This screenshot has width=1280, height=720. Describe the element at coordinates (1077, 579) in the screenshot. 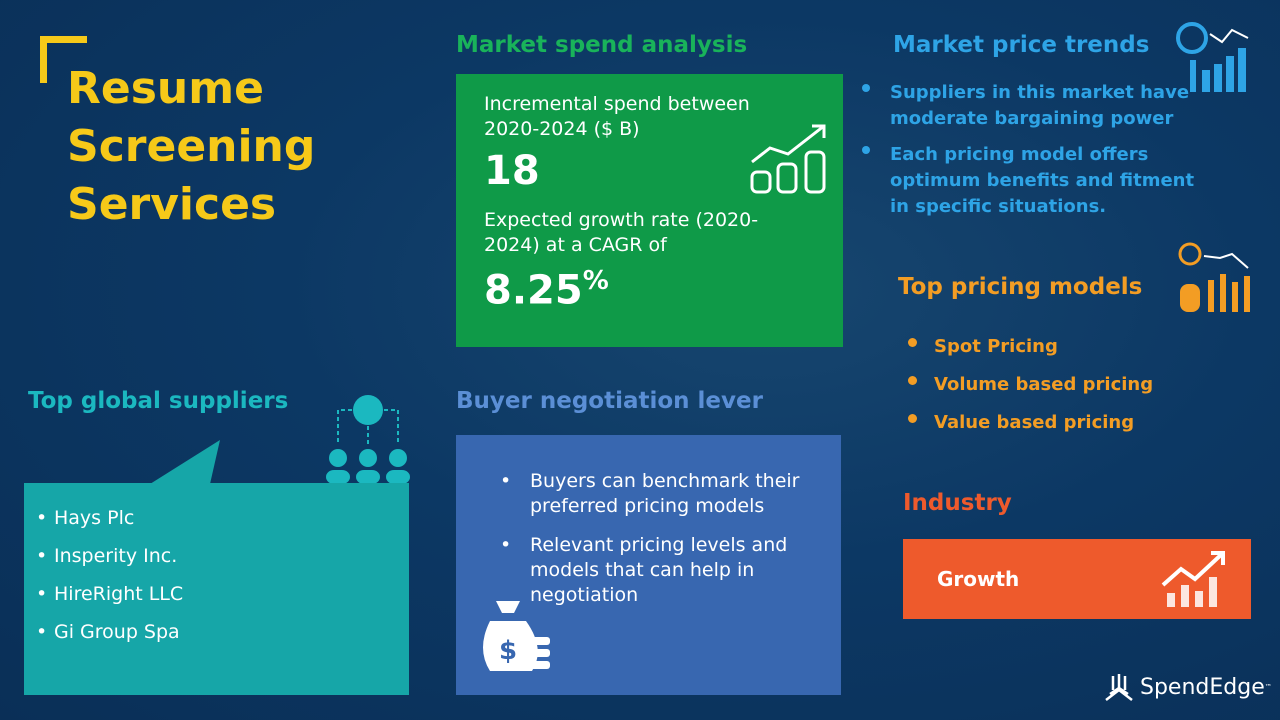

I see `industry-growth-panel: Growth` at that location.